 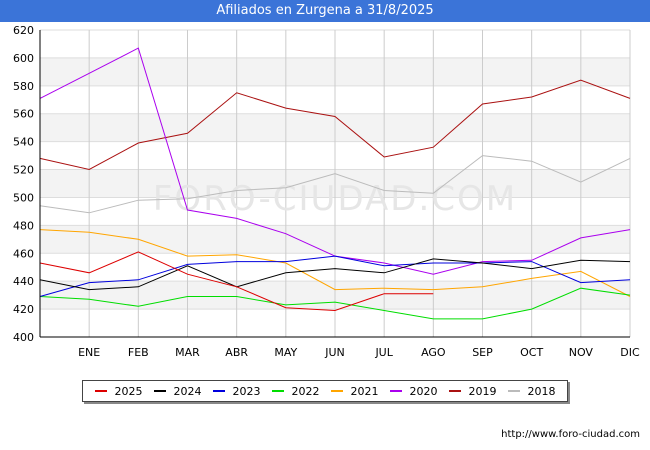 What do you see at coordinates (23, 281) in the screenshot?
I see `y-tick-label: 440` at bounding box center [23, 281].